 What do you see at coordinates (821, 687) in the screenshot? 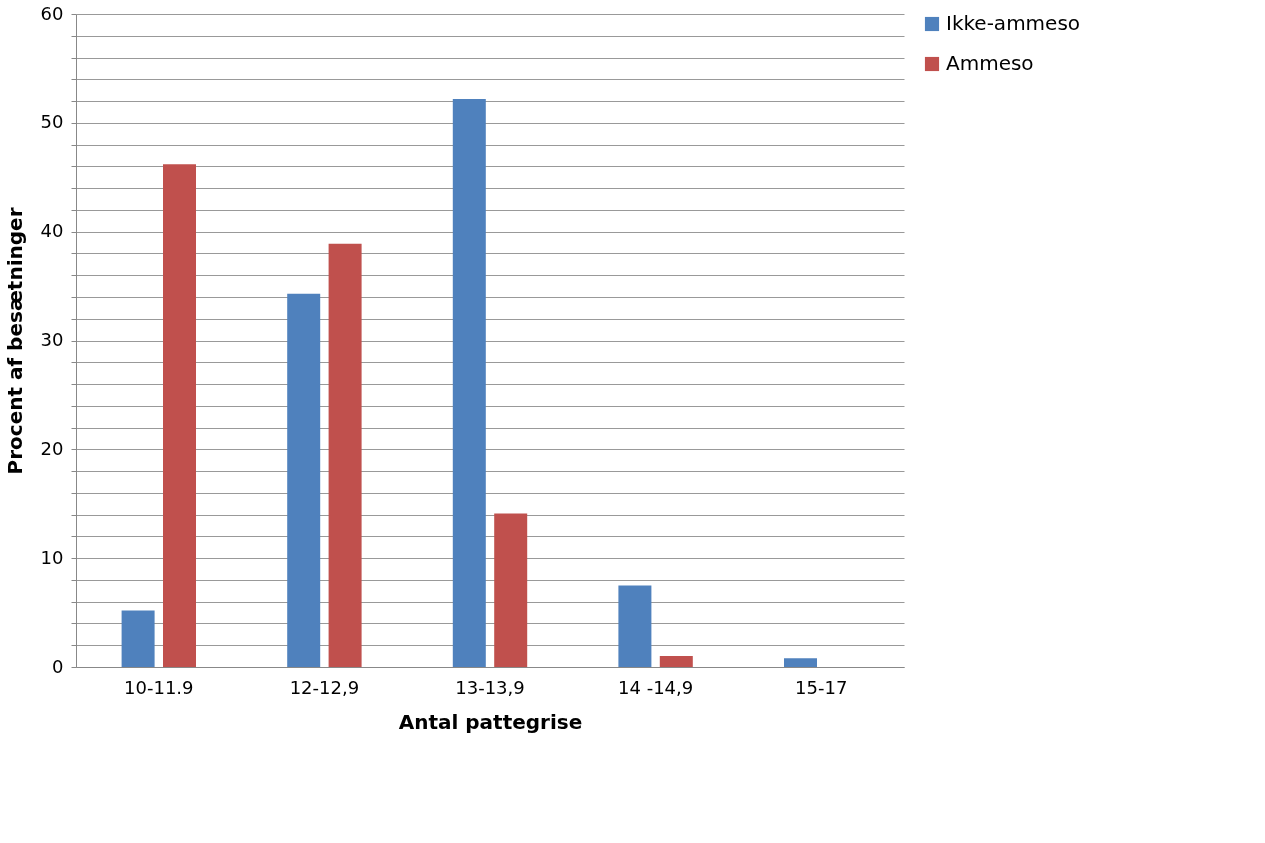
I see `x-tick-label: 15-17` at bounding box center [821, 687].